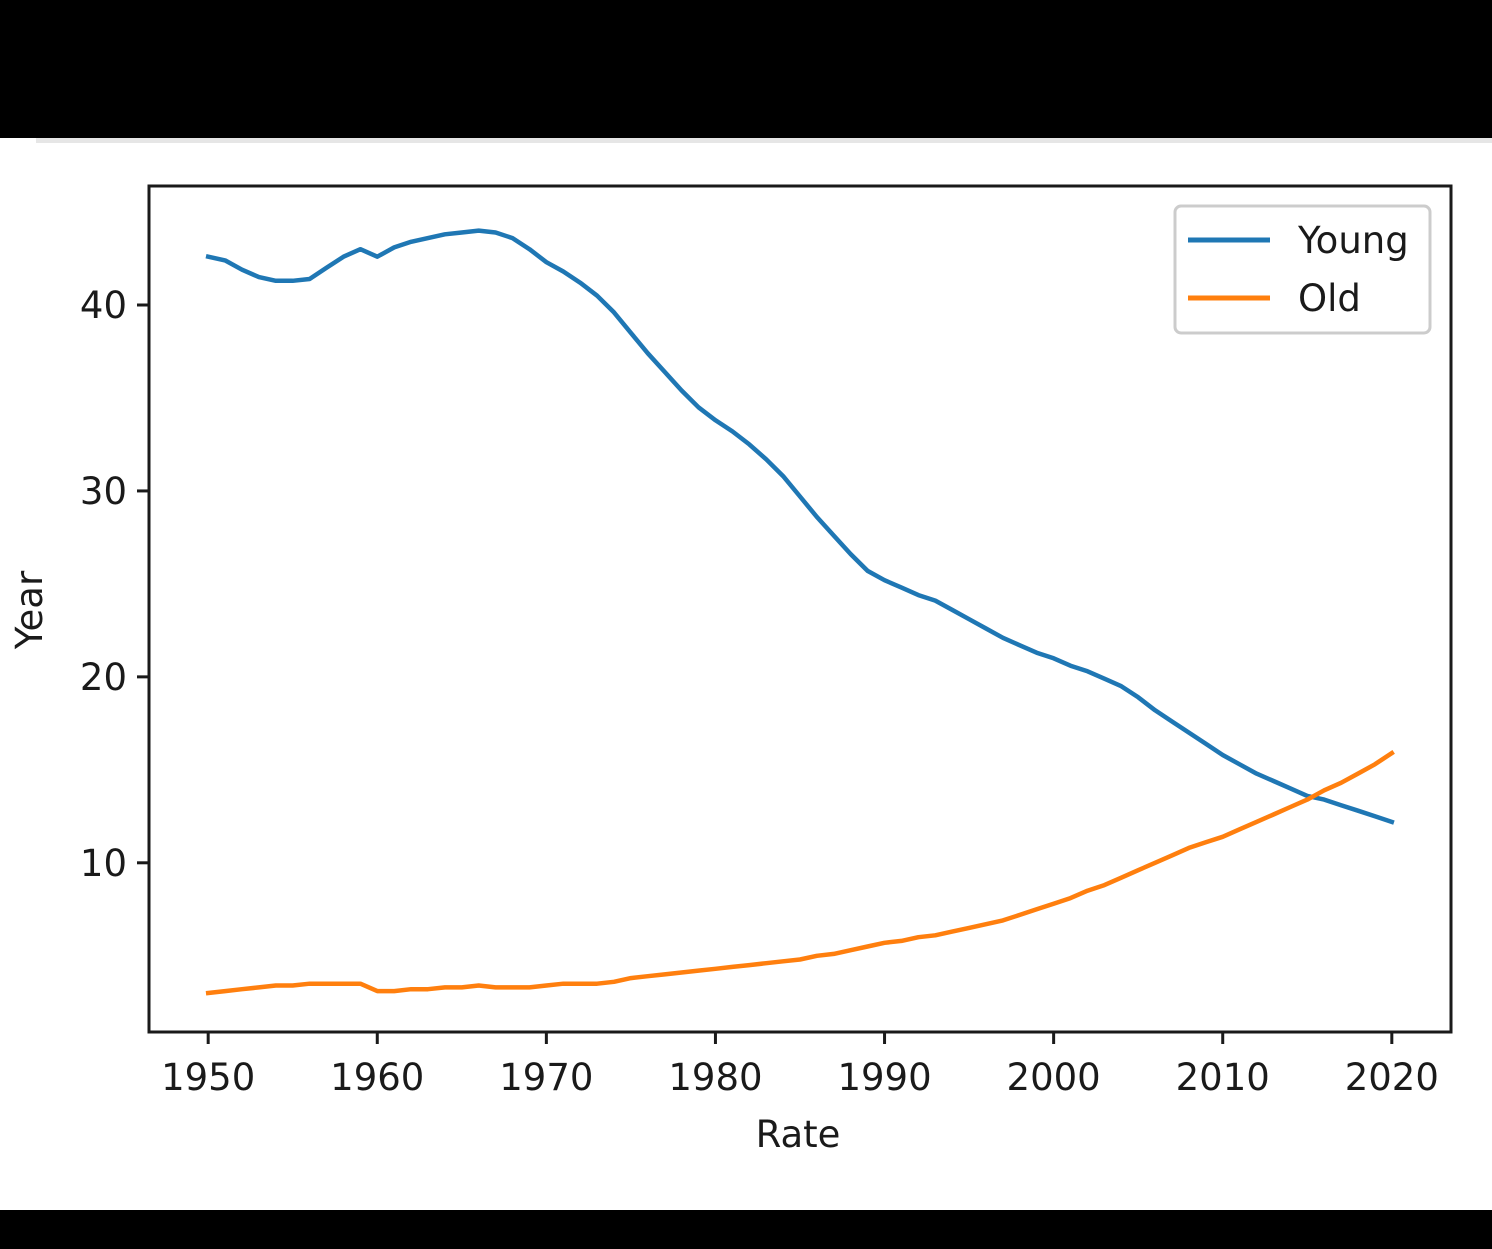 The height and width of the screenshot is (1249, 1492). I want to click on x-tick-label: 1970, so click(546, 1077).